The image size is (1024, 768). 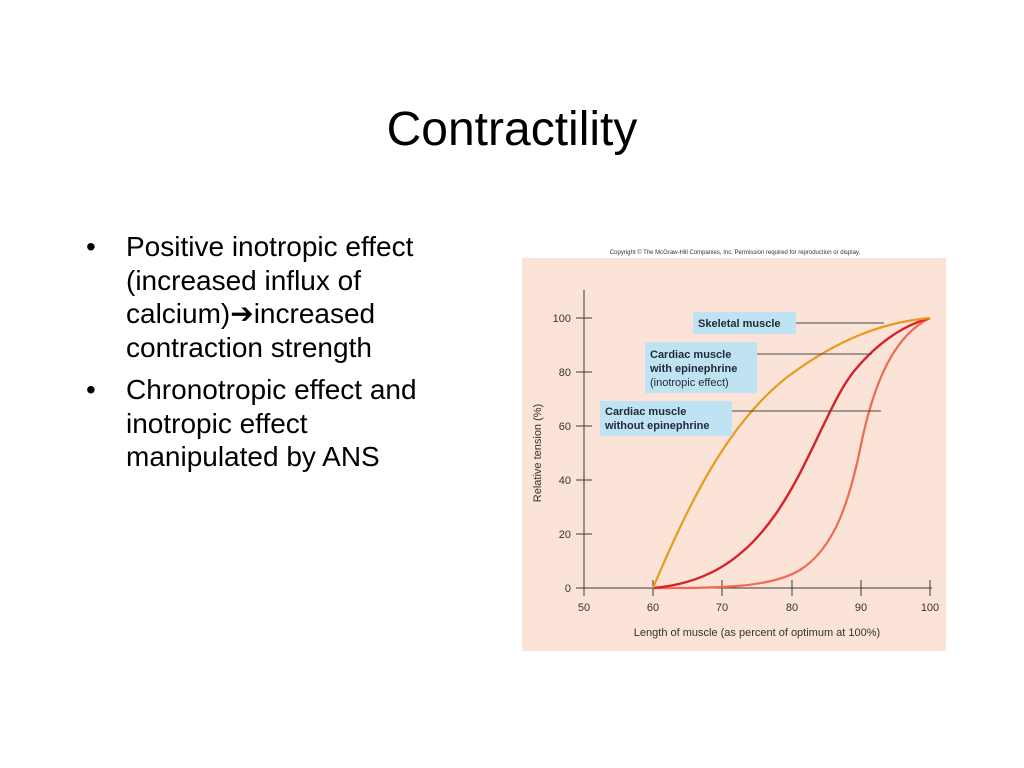 What do you see at coordinates (739, 324) in the screenshot?
I see `callout-label: Skeletal muscle` at bounding box center [739, 324].